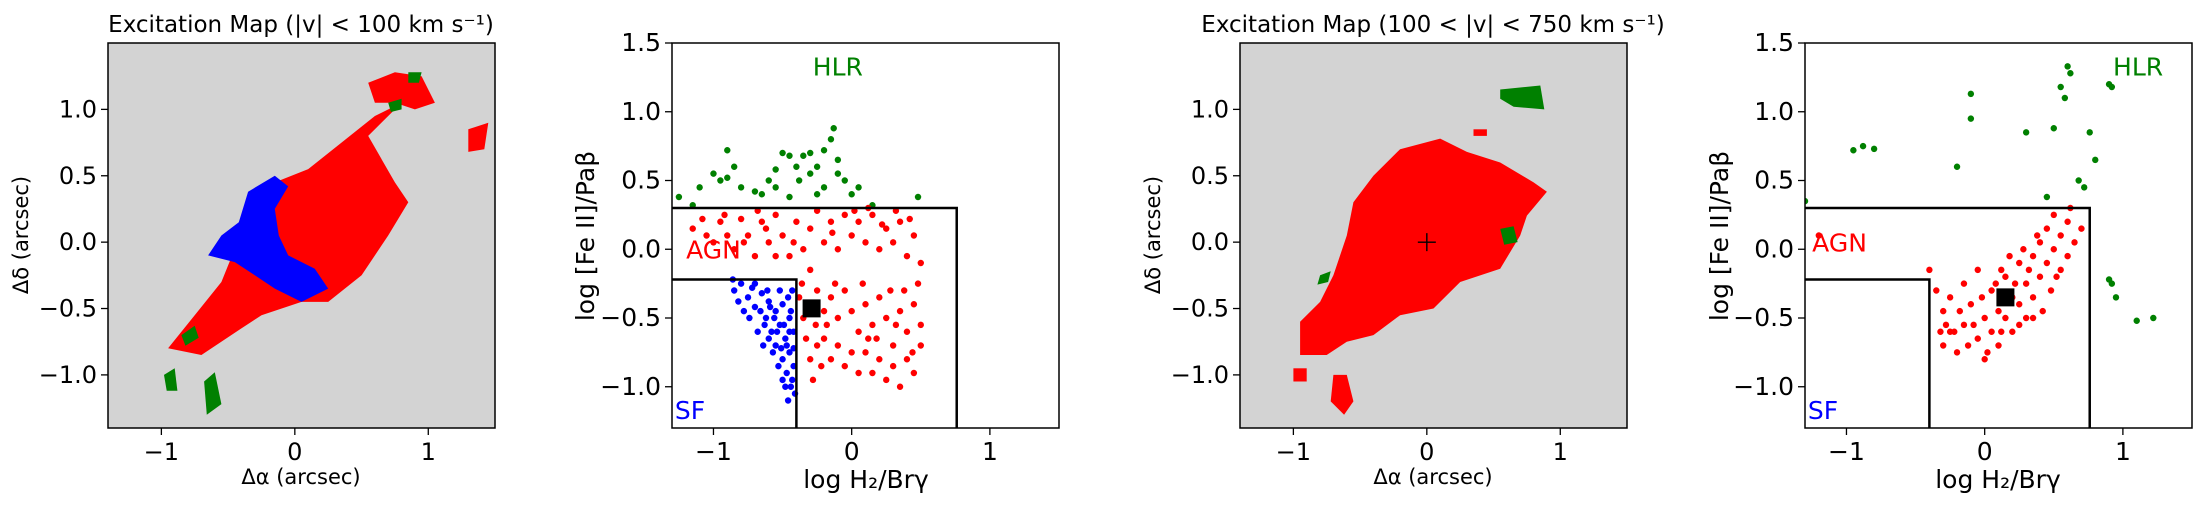 The height and width of the screenshot is (505, 2202). I want to click on y-tick-label: −0.5, so click(1763, 317).